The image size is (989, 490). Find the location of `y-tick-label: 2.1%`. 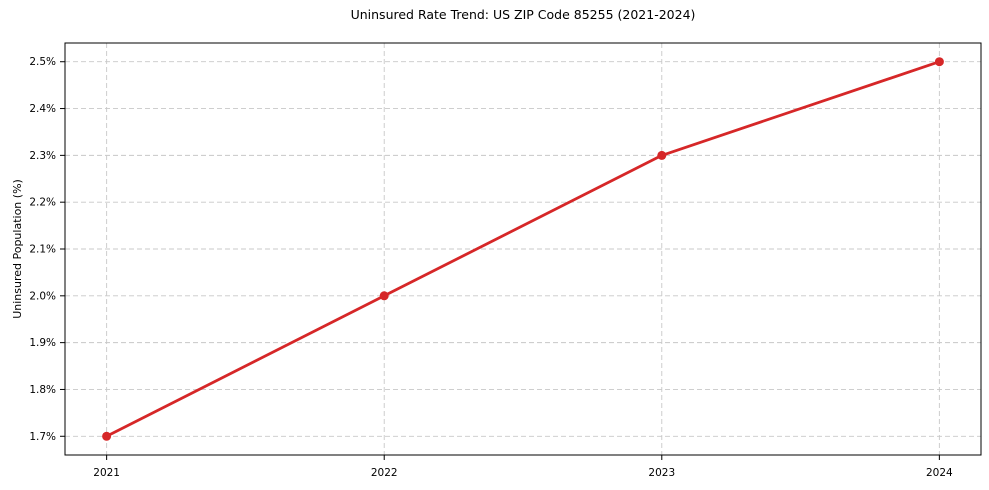

y-tick-label: 2.1% is located at coordinates (42, 250).